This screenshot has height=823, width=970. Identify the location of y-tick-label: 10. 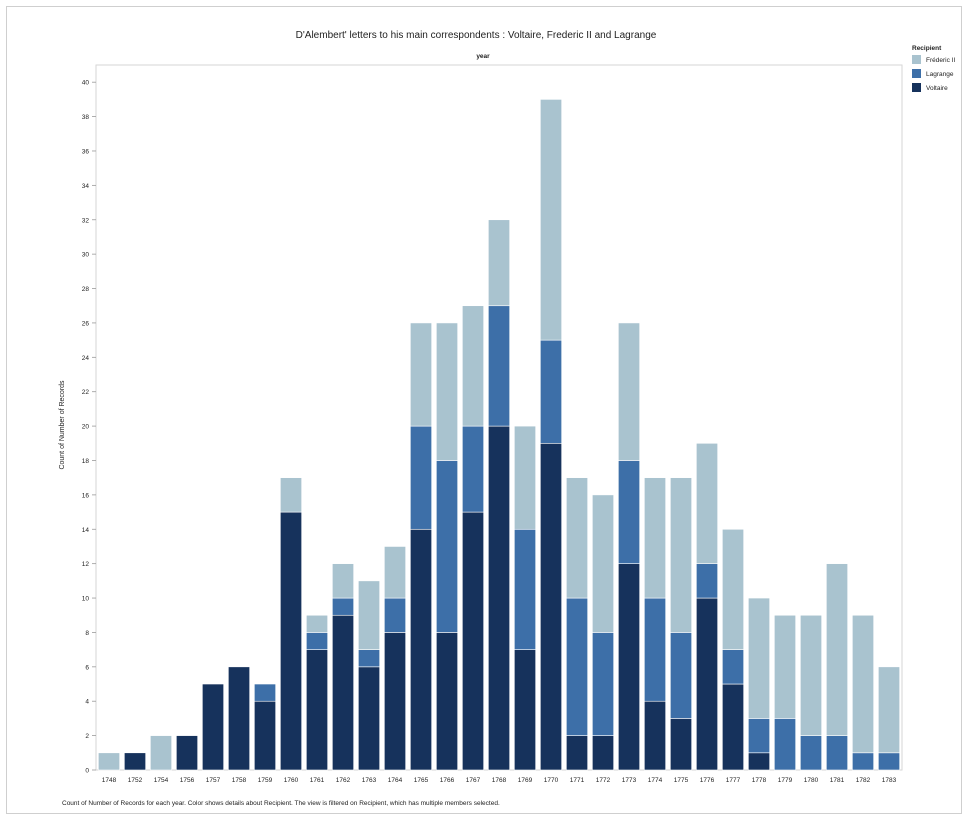
(86, 599).